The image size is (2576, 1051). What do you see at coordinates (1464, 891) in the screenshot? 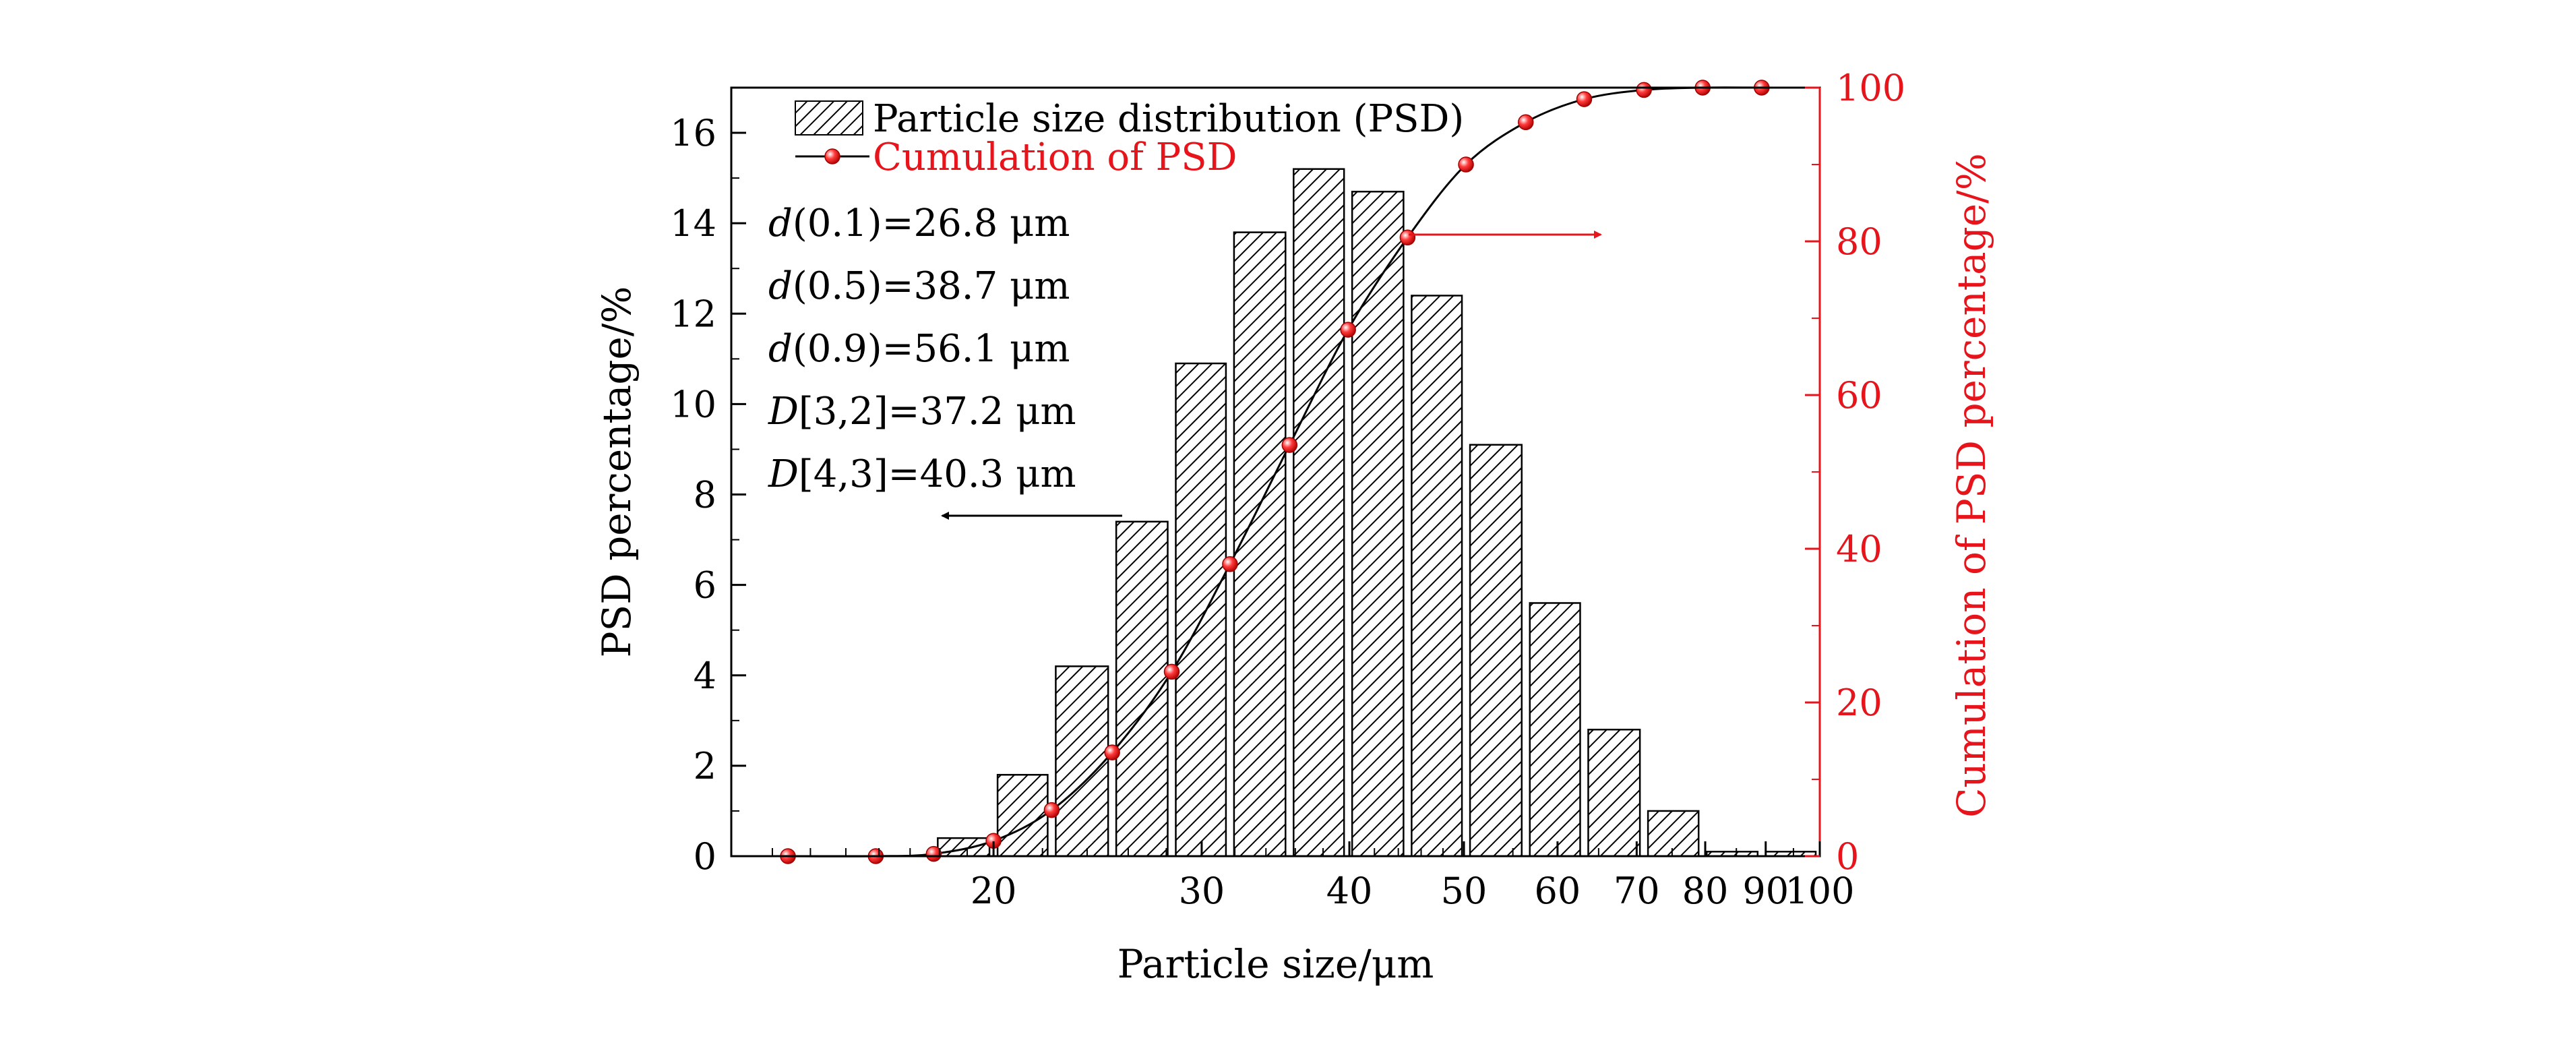
I see `x-tick-label-3: 50` at bounding box center [1464, 891].